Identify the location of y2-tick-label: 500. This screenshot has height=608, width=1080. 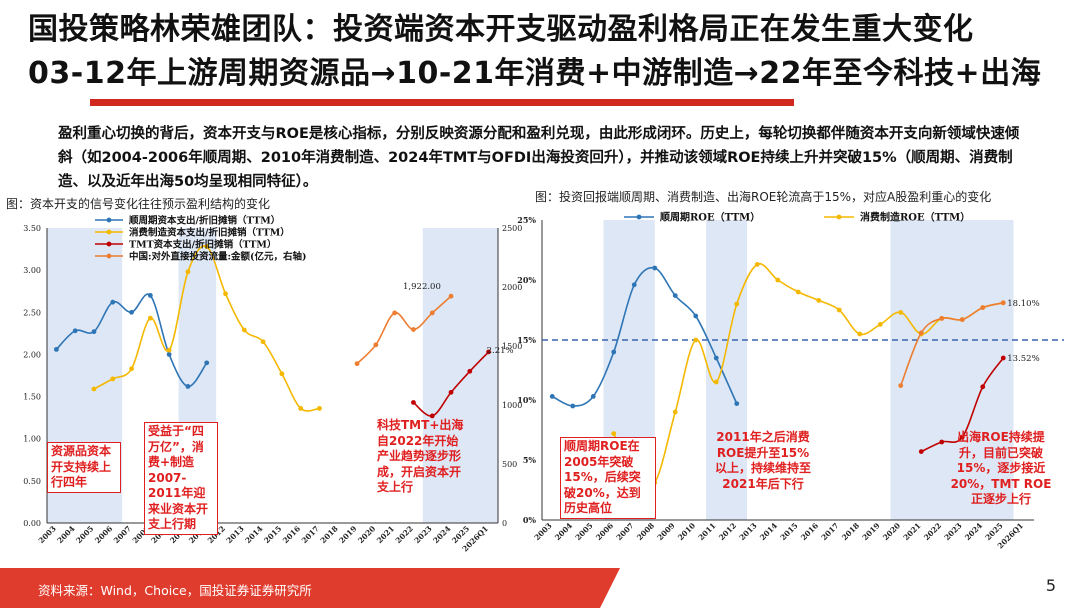
(509, 464).